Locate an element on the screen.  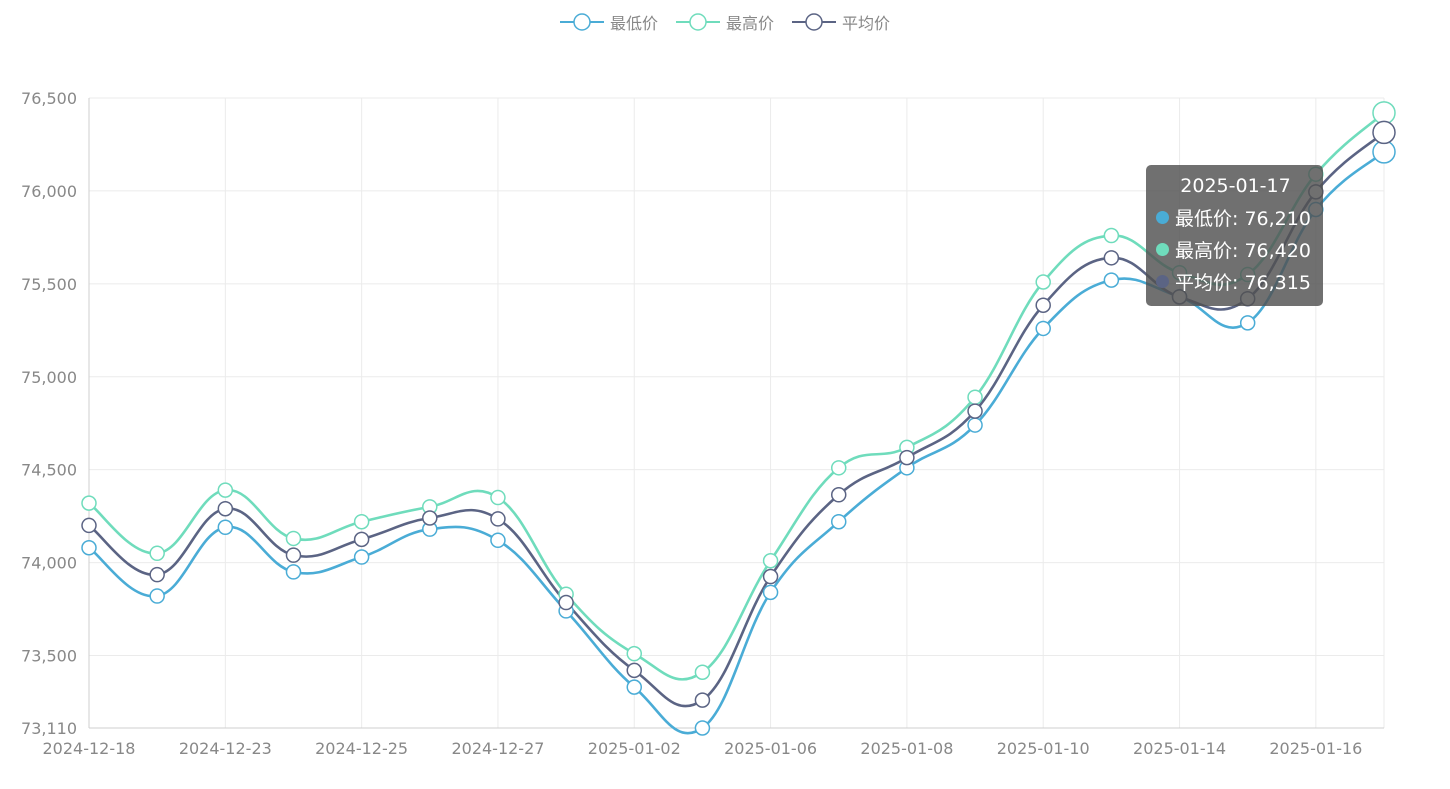
tooltip-row-avg: 平均价: 76,315 is located at coordinates (1235, 281).